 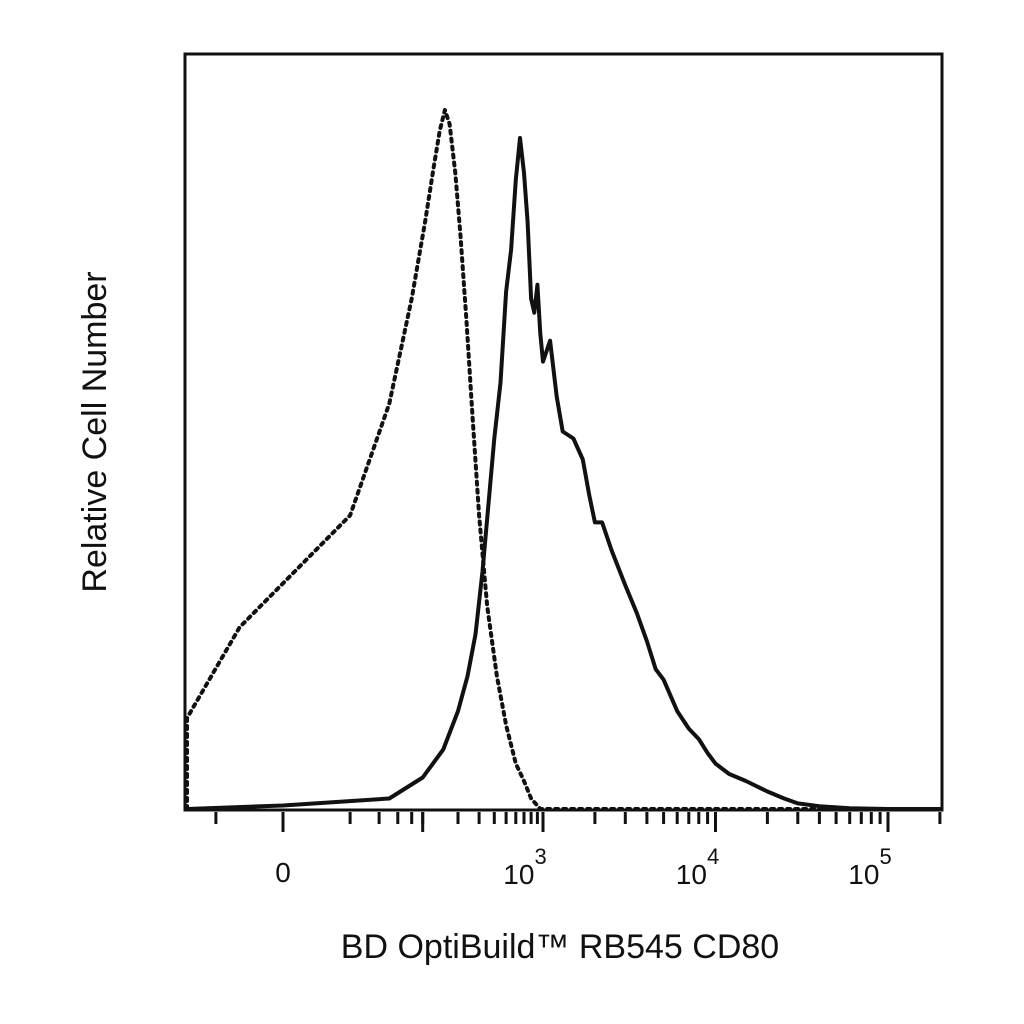 I want to click on x-tick-labels: 0 10³ 10⁴ 10⁵, so click(x=583, y=867).